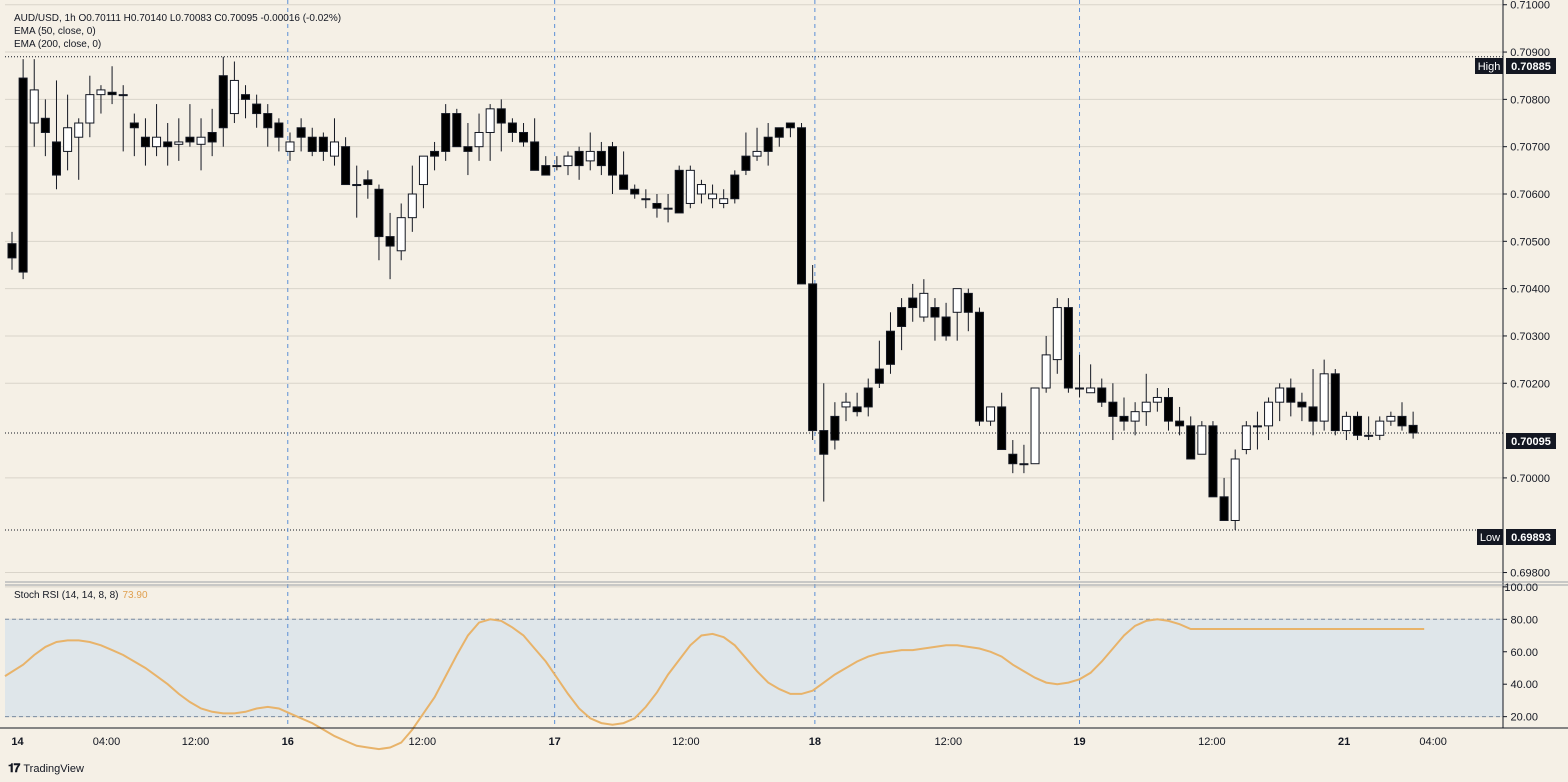 Image resolution: width=1568 pixels, height=782 pixels. I want to click on time-tick-label: 18, so click(815, 742).